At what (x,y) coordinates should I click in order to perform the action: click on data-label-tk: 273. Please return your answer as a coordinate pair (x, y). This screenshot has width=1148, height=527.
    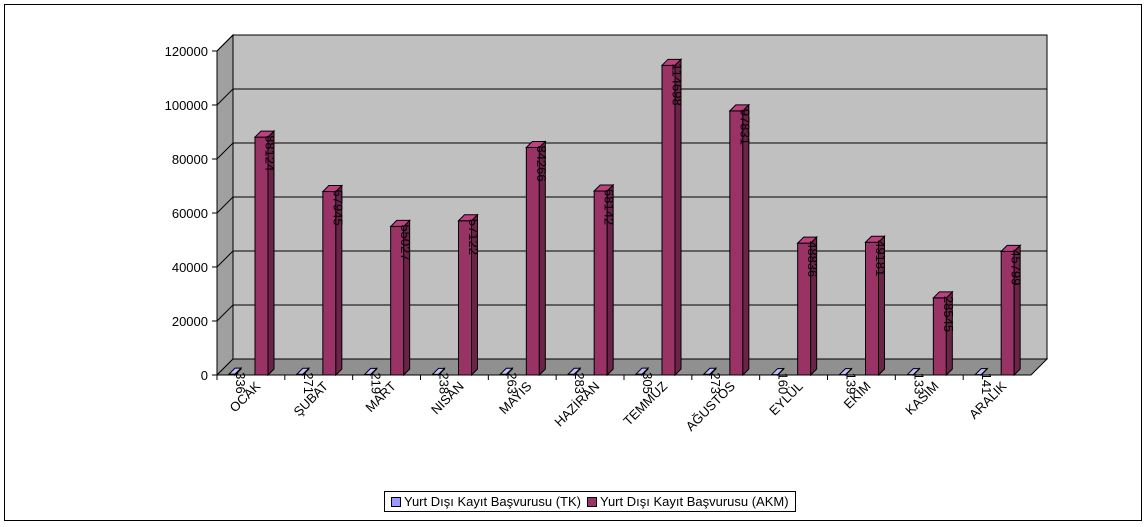
    Looking at the image, I should click on (715, 383).